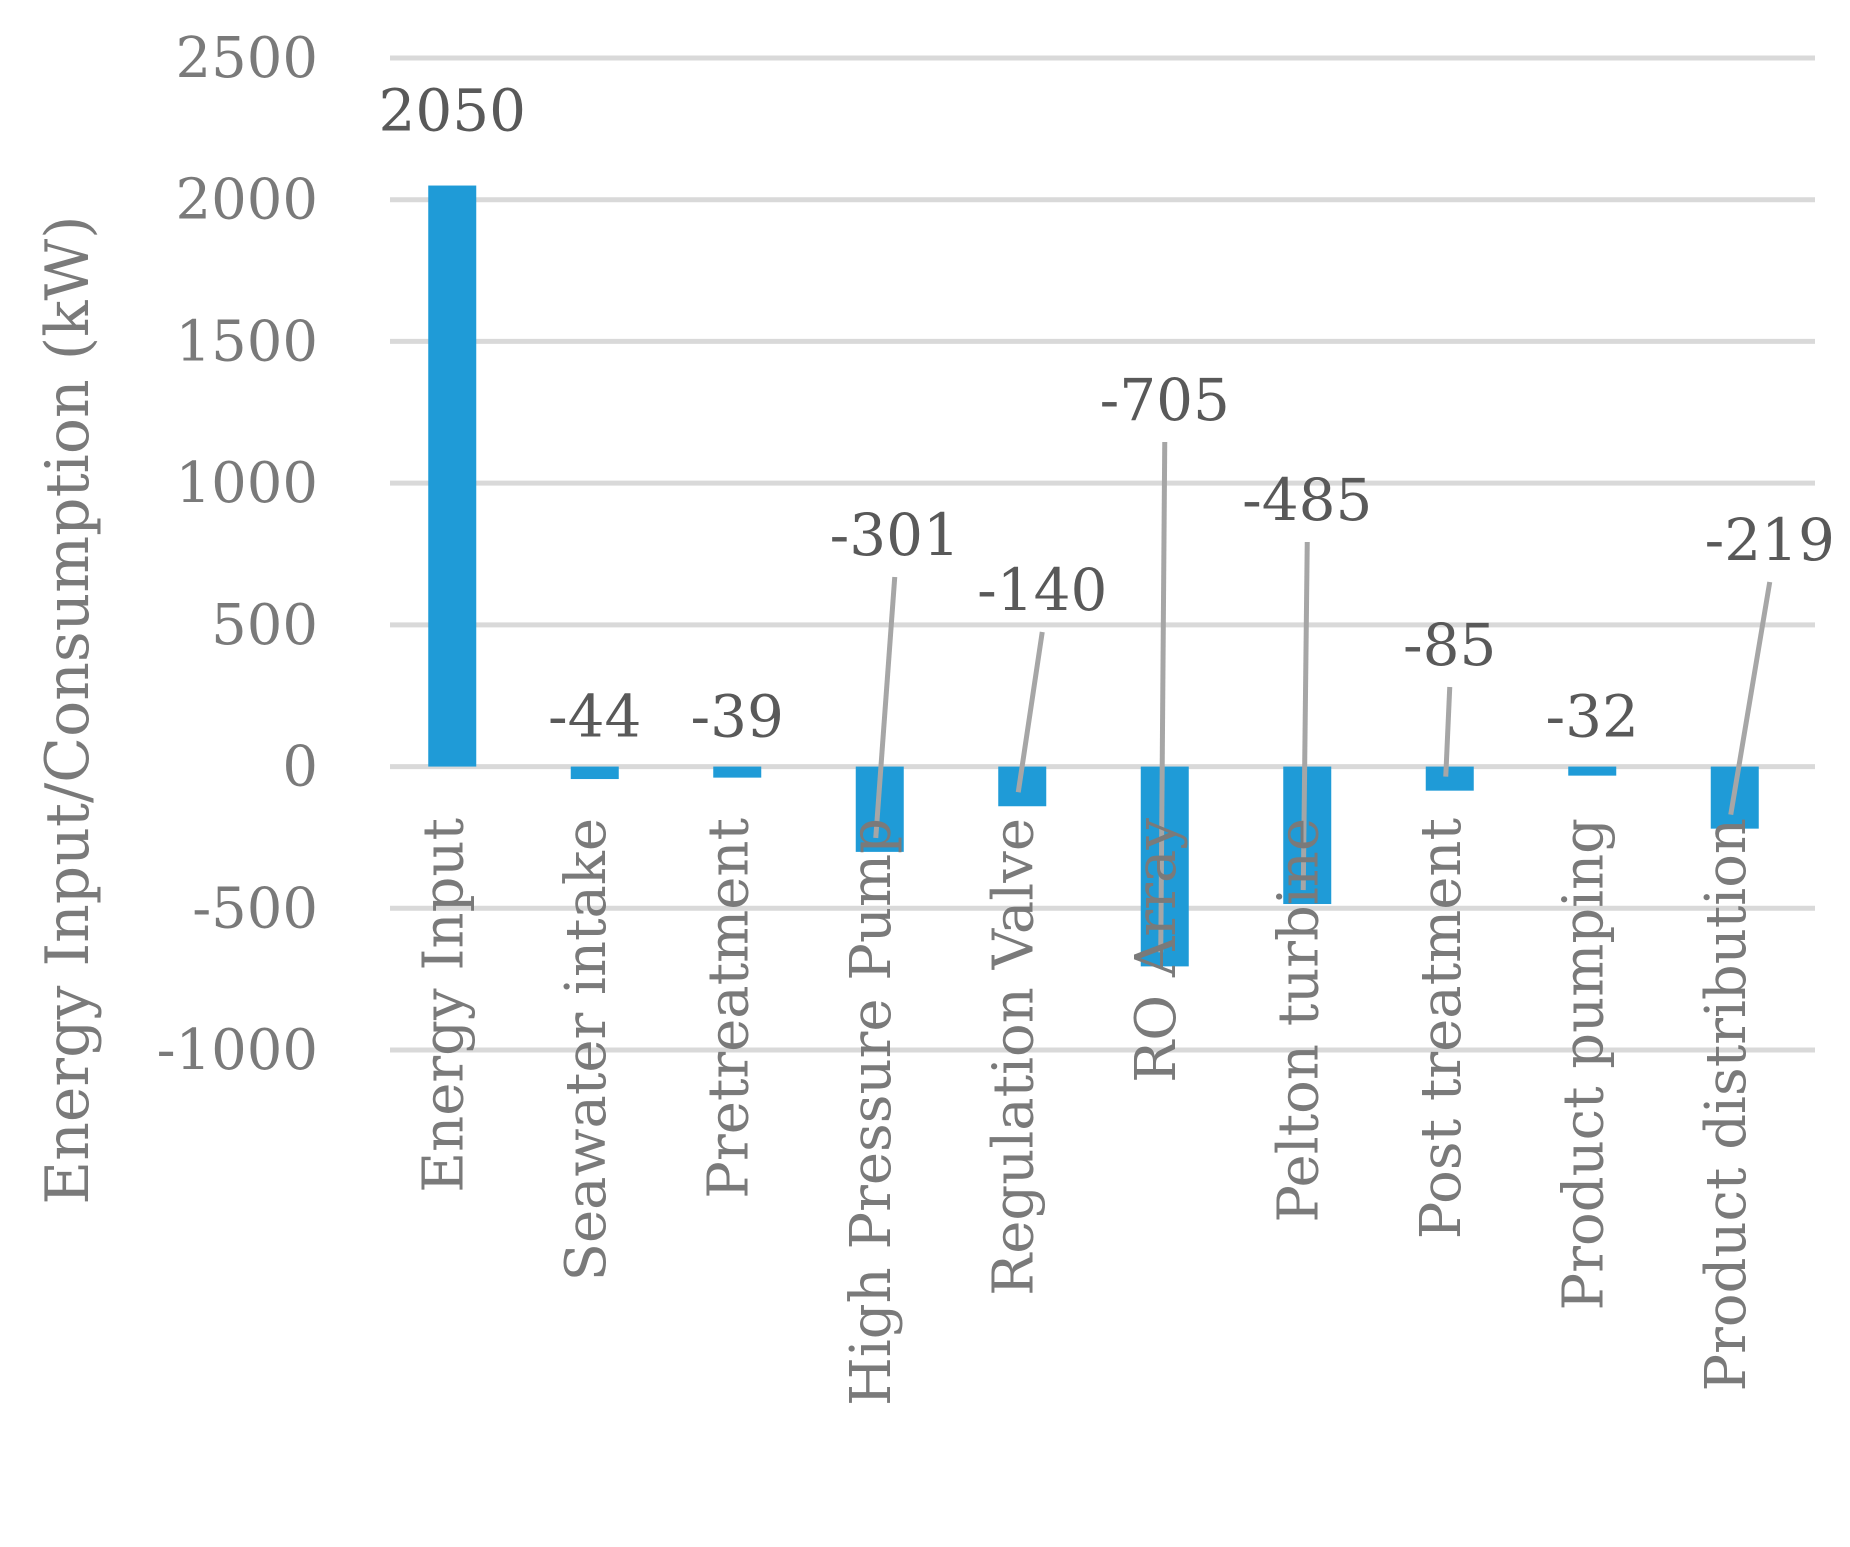  Describe the element at coordinates (255, 908) in the screenshot. I see `y-tick-label: -500` at that location.